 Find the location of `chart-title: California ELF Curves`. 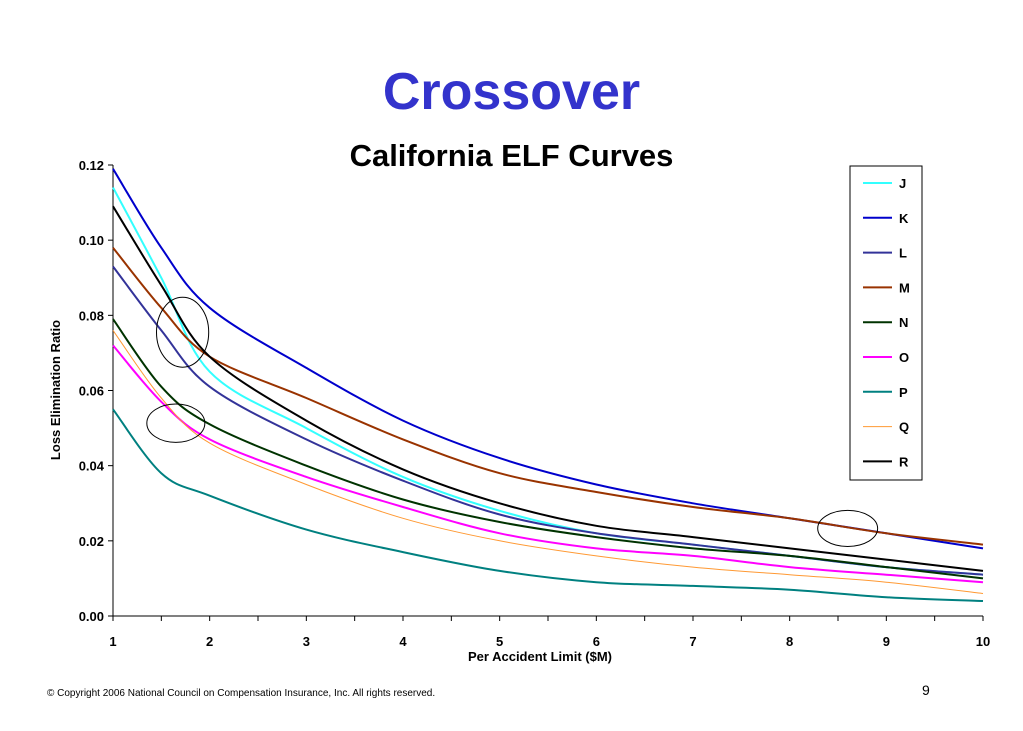

chart-title: California ELF Curves is located at coordinates (511, 155).